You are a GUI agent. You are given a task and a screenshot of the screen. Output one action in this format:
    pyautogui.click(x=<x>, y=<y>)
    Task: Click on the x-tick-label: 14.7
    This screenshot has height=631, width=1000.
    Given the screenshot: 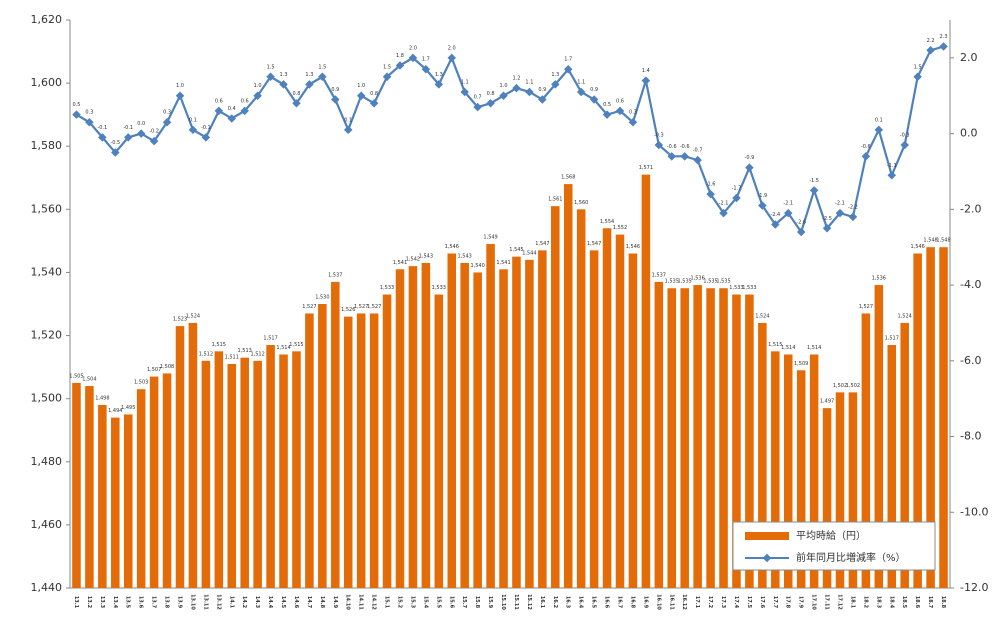 What is the action you would take?
    pyautogui.click(x=309, y=602)
    